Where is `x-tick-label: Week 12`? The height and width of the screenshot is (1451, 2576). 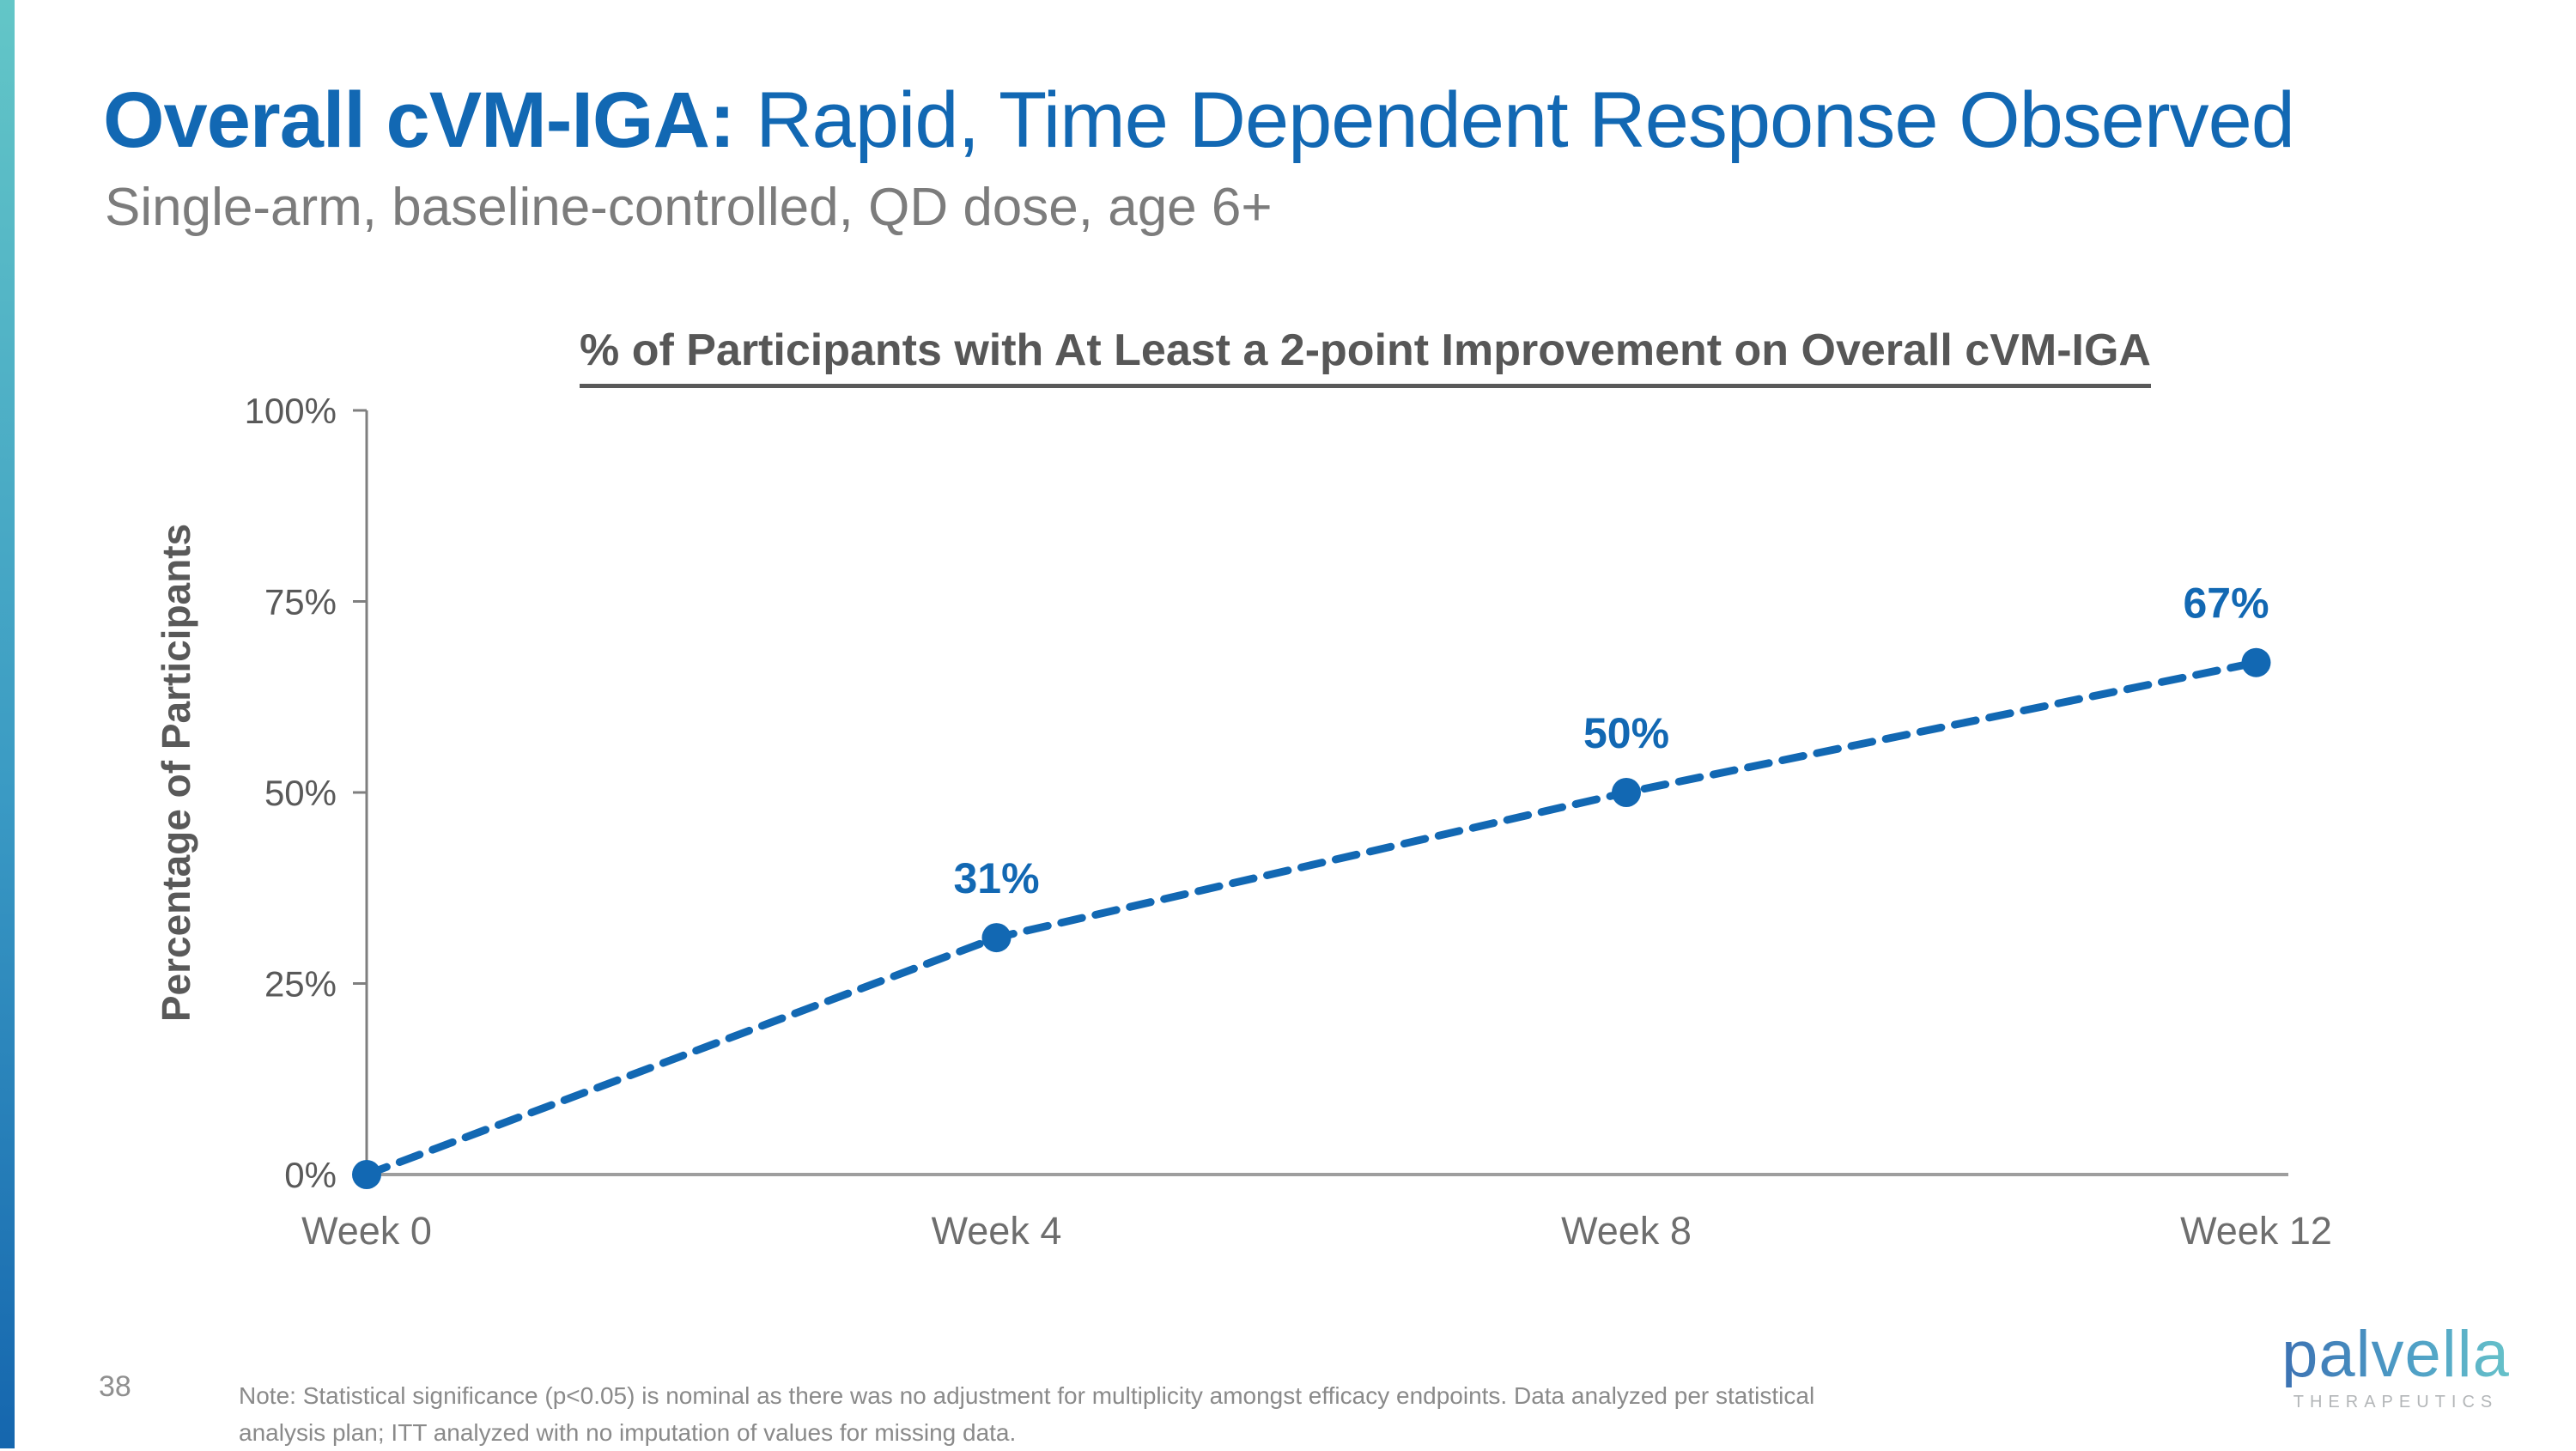
x-tick-label: Week 12 is located at coordinates (2256, 1231).